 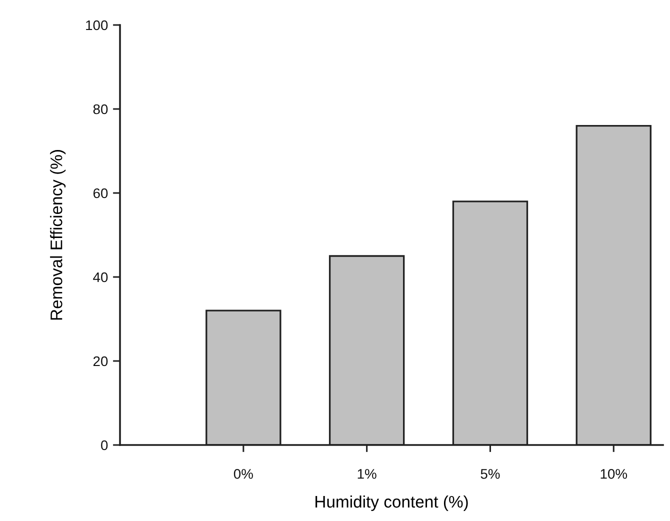 I want to click on x-tick-label: 1%, so click(x=367, y=474).